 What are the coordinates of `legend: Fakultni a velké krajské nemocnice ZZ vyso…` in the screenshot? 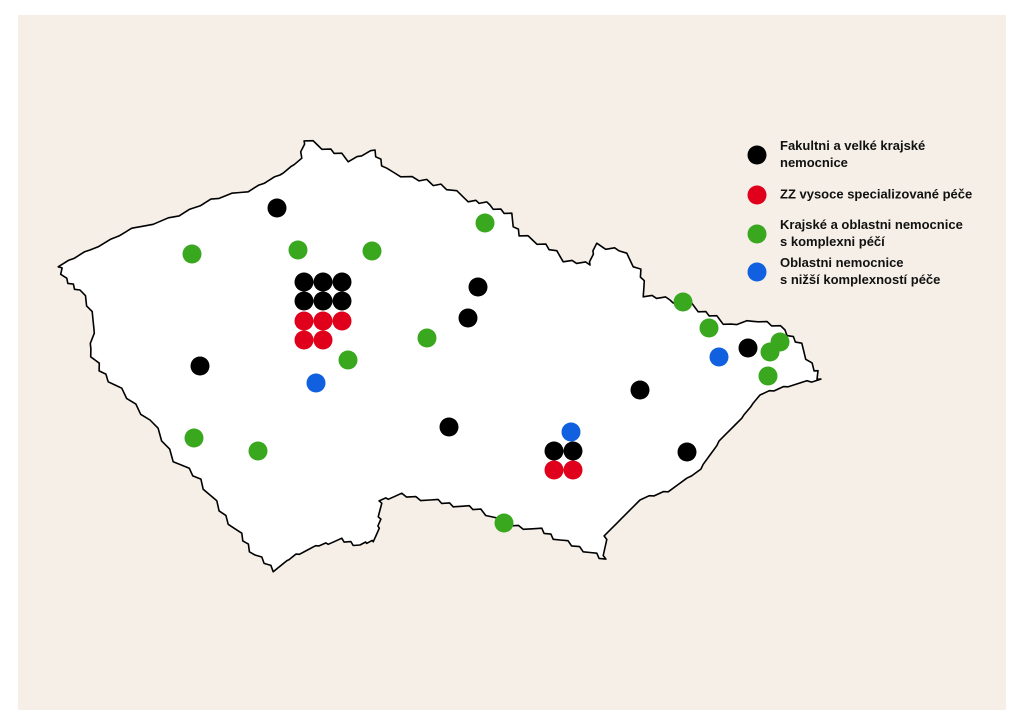 It's located at (859, 212).